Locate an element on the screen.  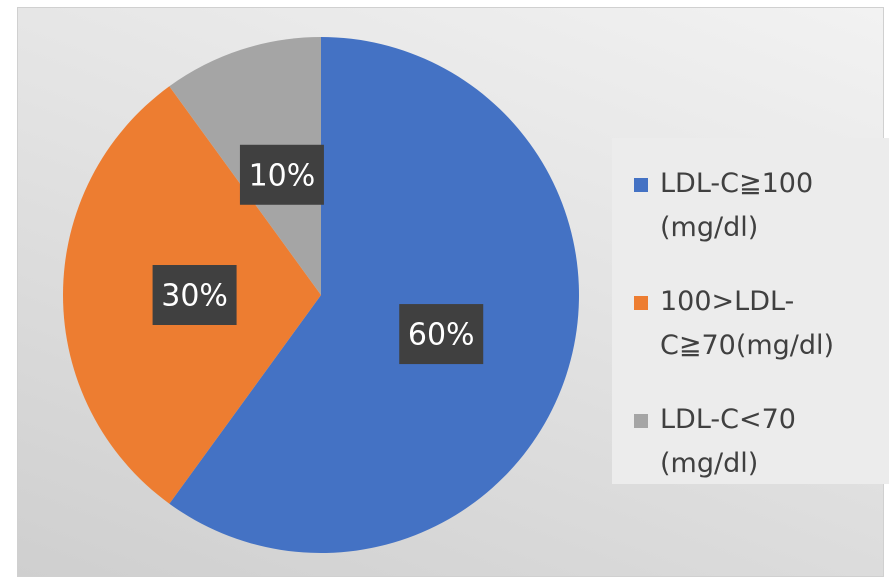
legend-label: 100>LDL-C≧70(mg/dl) is located at coordinates (747, 323).